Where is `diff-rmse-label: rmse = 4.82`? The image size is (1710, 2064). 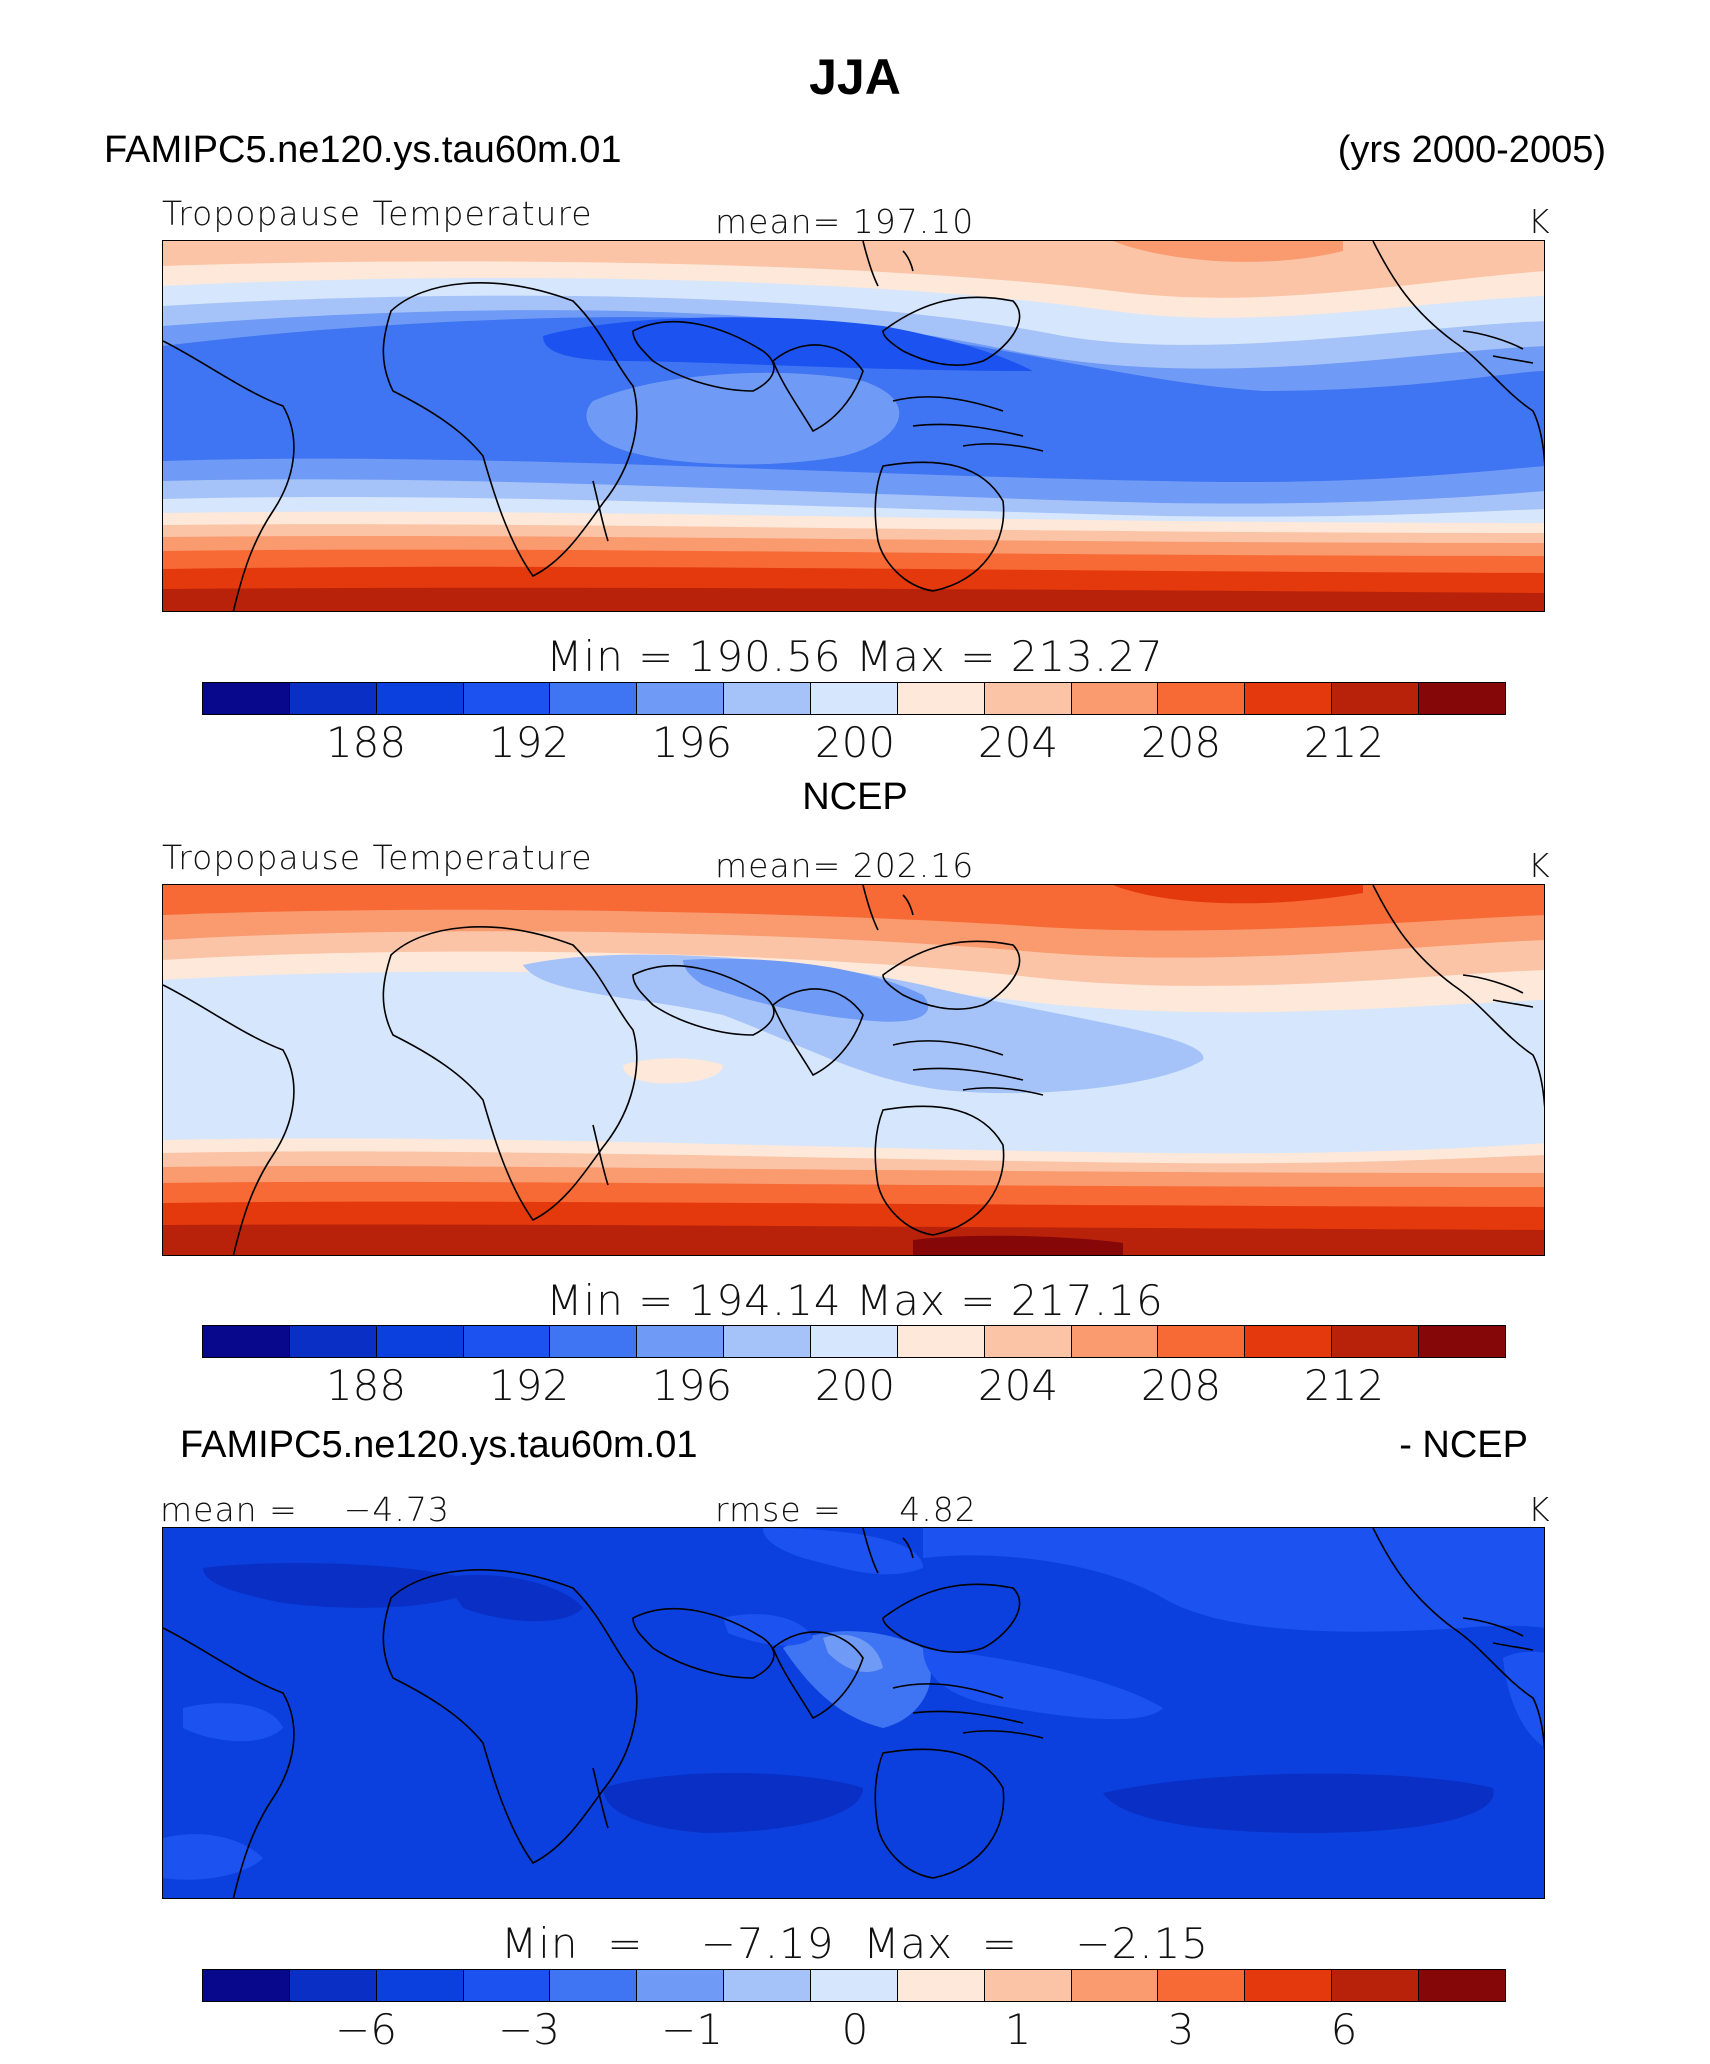
diff-rmse-label: rmse = 4.82 is located at coordinates (846, 1509).